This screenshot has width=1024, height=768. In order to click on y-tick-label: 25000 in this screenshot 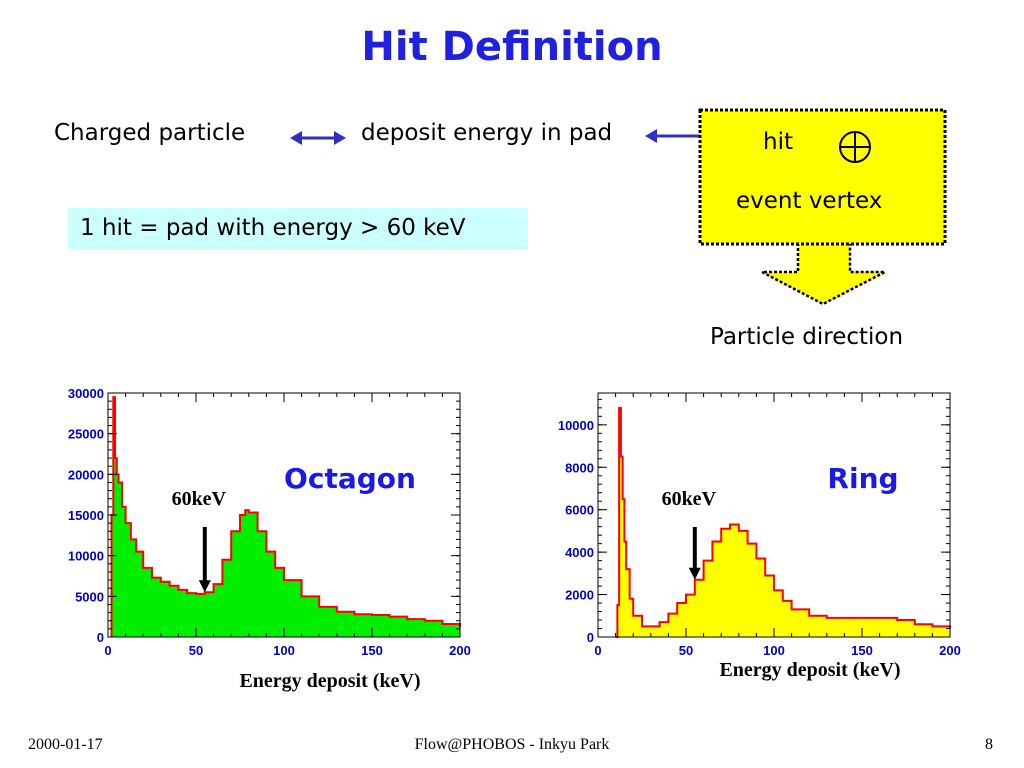, I will do `click(86, 434)`.